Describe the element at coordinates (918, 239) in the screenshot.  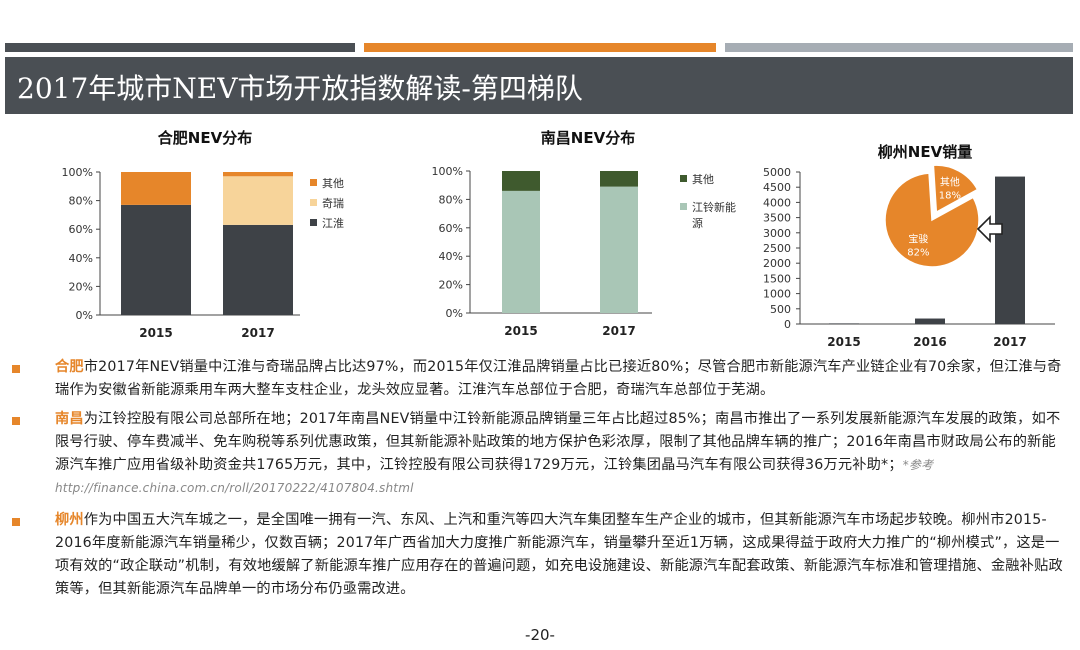
I see `liuzhou-pie-label-name: 宝骏` at that location.